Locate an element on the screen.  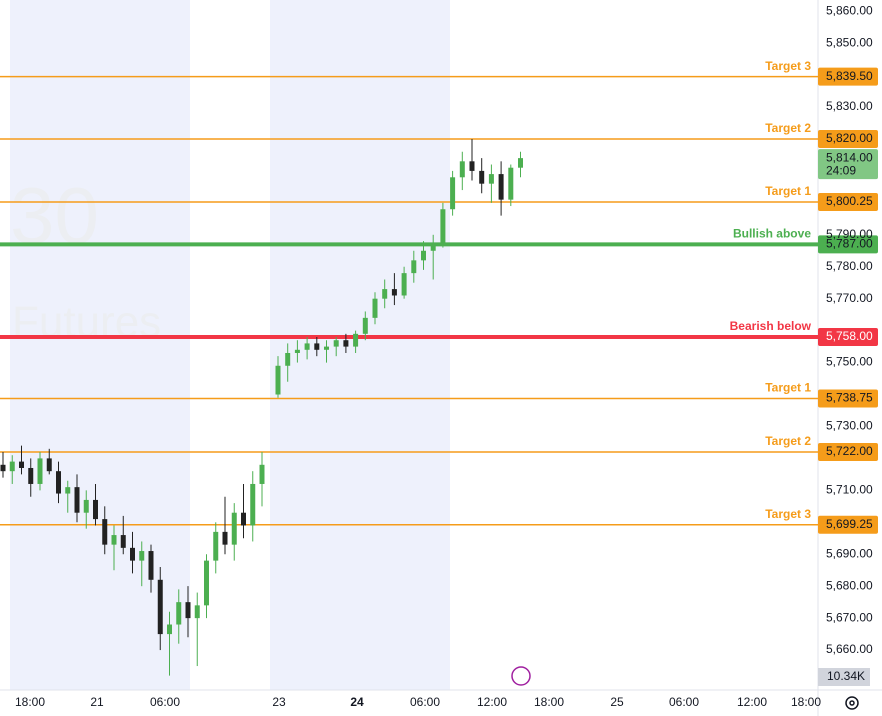
level-name: Bullish above is located at coordinates (772, 234).